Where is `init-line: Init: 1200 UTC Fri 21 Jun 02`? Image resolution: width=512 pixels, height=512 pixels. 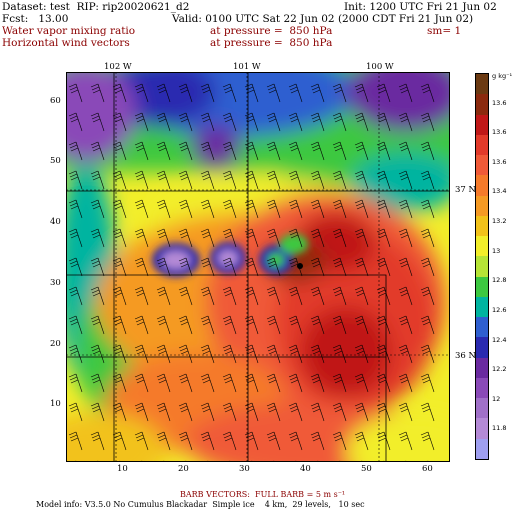 init-line: Init: 1200 UTC Fri 21 Jun 02 is located at coordinates (420, 7).